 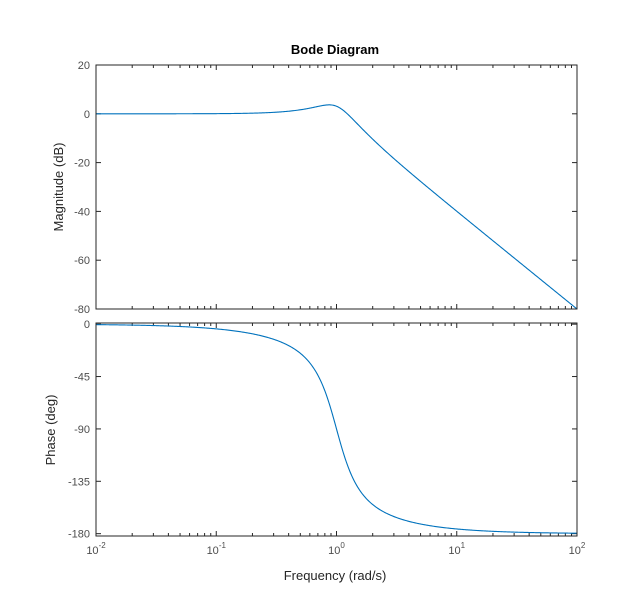 I want to click on frequency-axis-label: Frequency (rad/s), so click(x=335, y=575).